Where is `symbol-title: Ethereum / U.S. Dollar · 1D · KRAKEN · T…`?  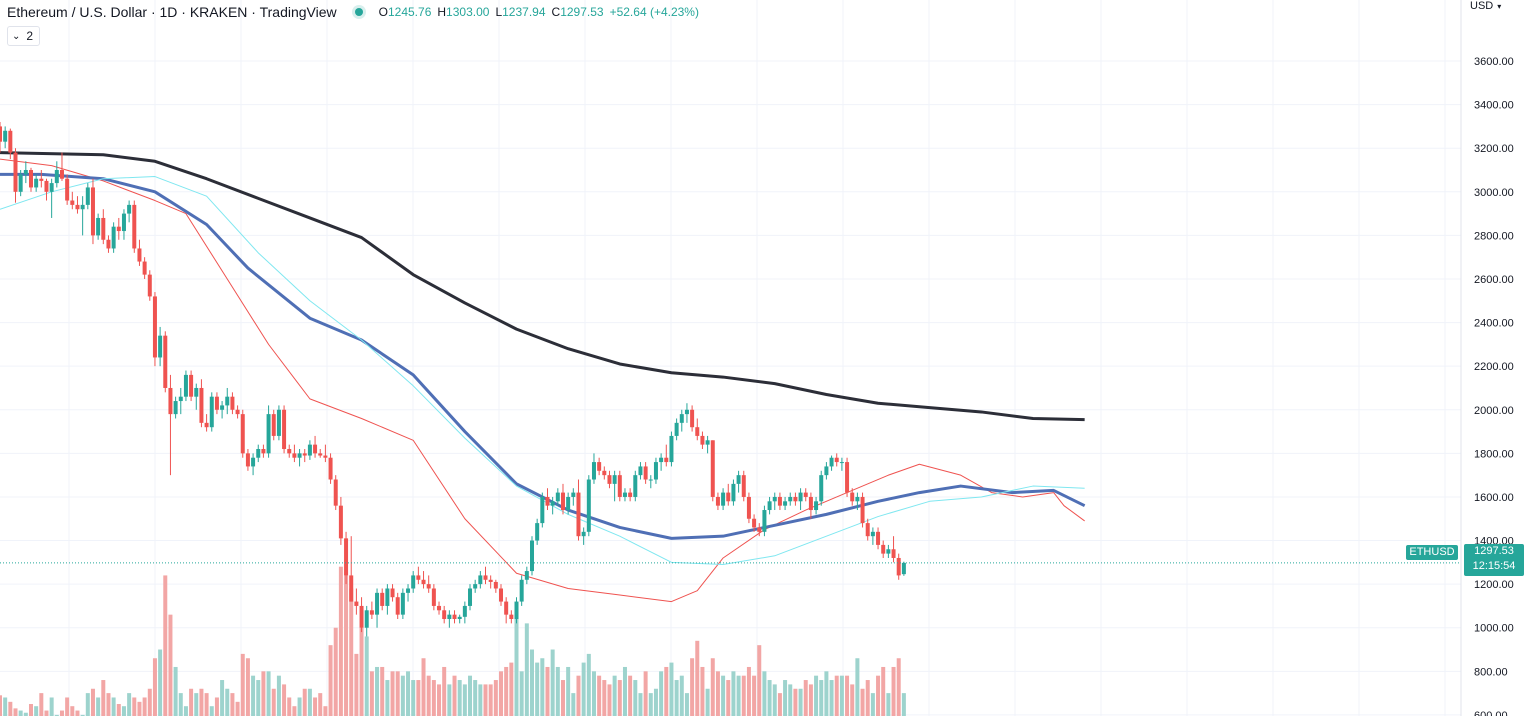
symbol-title: Ethereum / U.S. Dollar · 1D · KRAKEN · T… is located at coordinates (172, 12).